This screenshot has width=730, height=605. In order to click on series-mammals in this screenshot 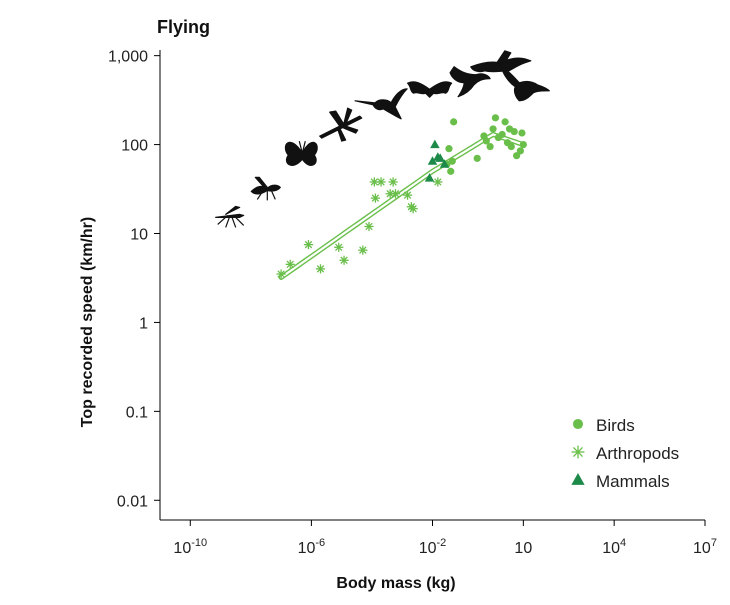, I will do `click(437, 160)`.